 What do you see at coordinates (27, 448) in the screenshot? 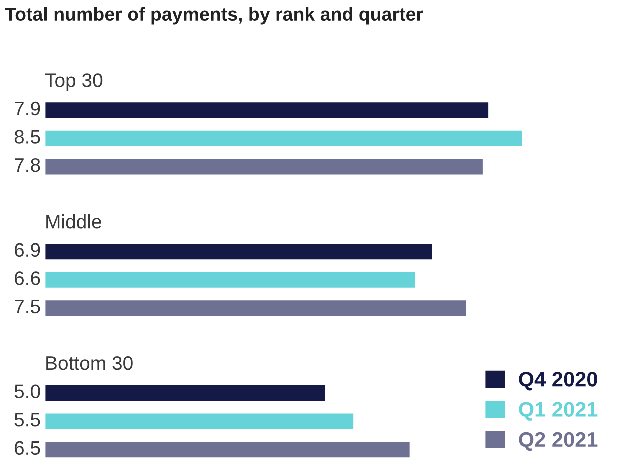
I see `data-label: 6.5` at bounding box center [27, 448].